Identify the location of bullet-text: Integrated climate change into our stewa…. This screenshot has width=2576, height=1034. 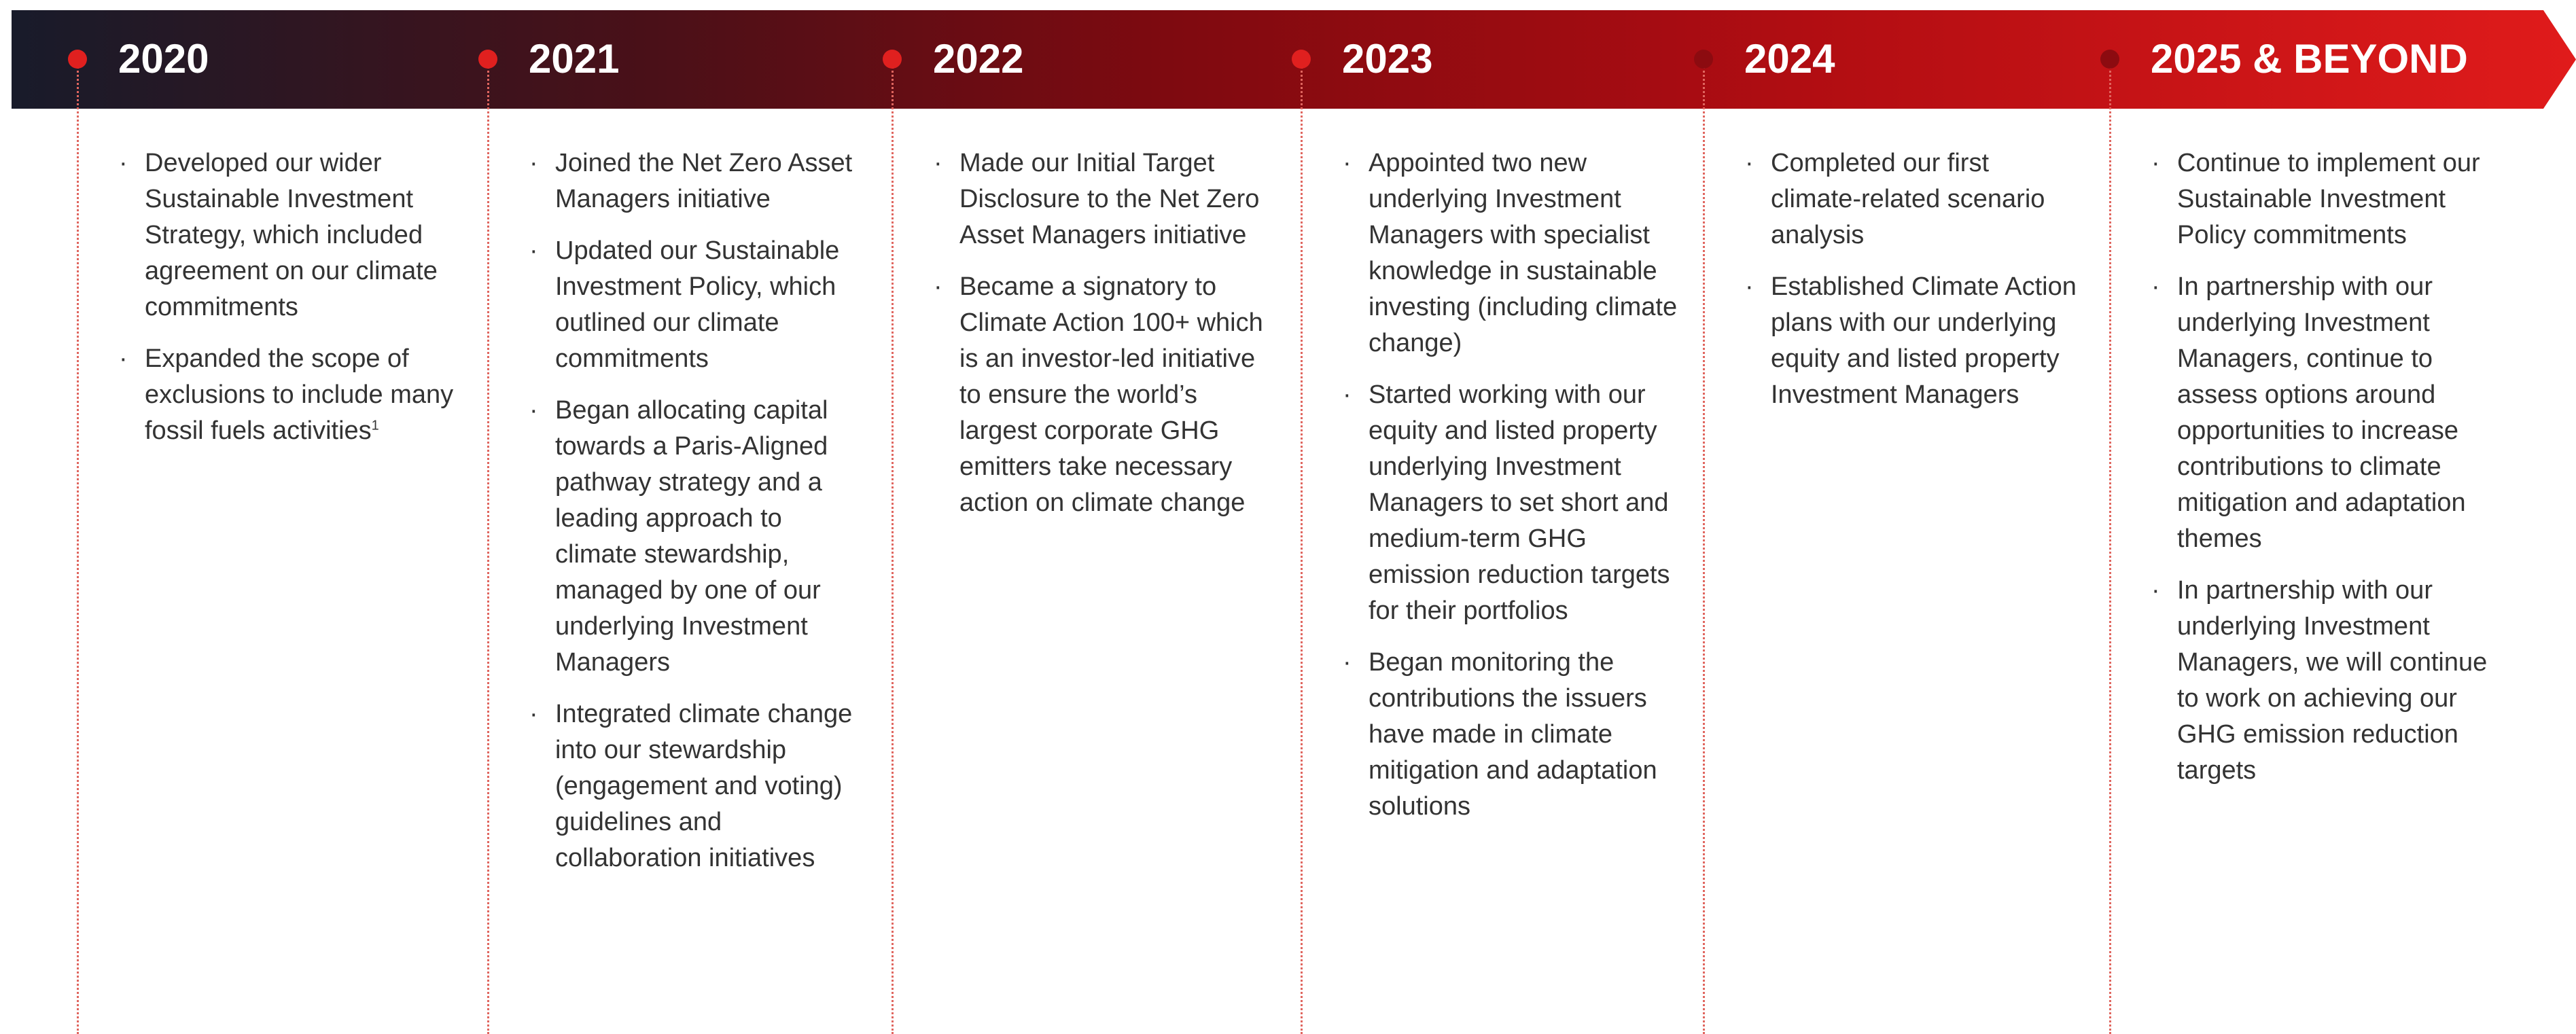
(704, 786).